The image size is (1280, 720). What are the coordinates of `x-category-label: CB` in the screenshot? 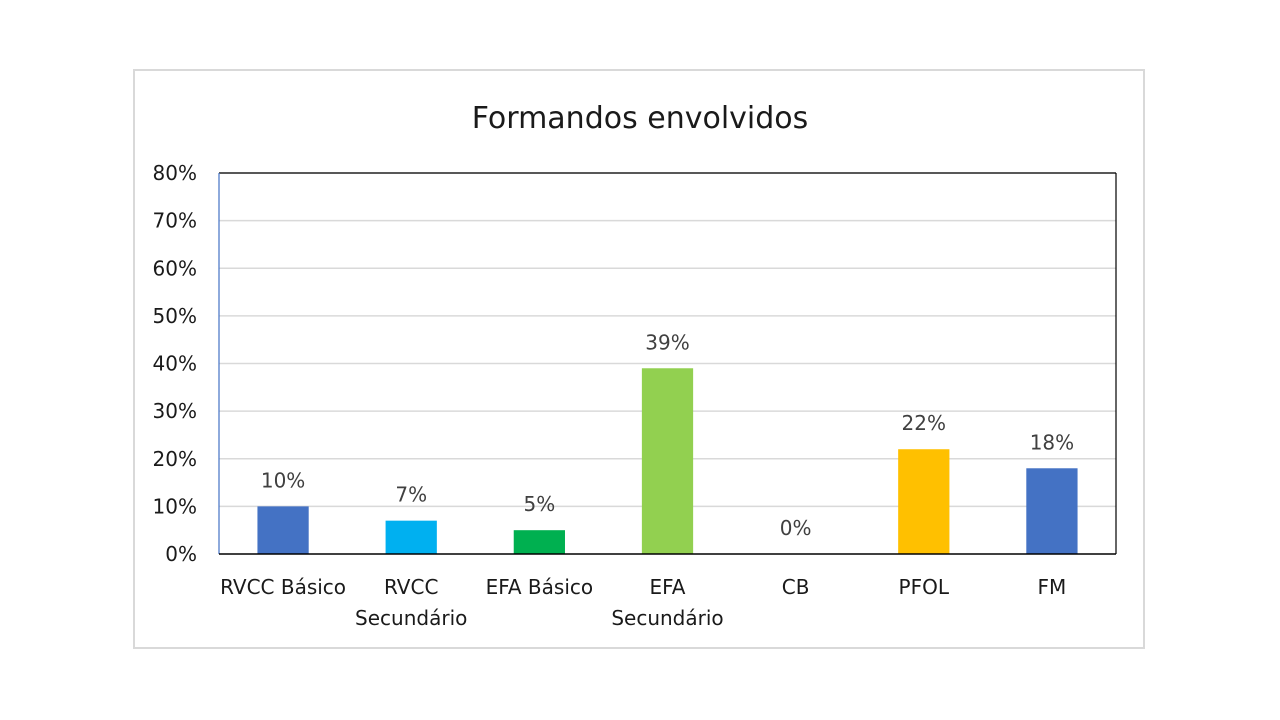 It's located at (796, 587).